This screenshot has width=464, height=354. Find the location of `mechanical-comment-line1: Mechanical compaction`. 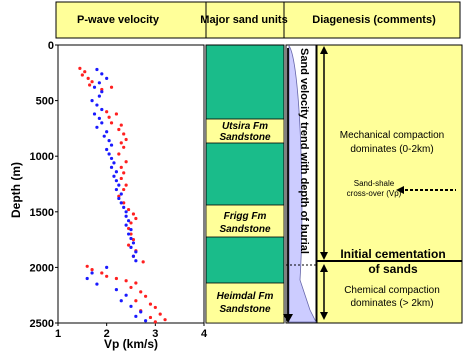

mechanical-comment-line1: Mechanical compaction is located at coordinates (392, 135).